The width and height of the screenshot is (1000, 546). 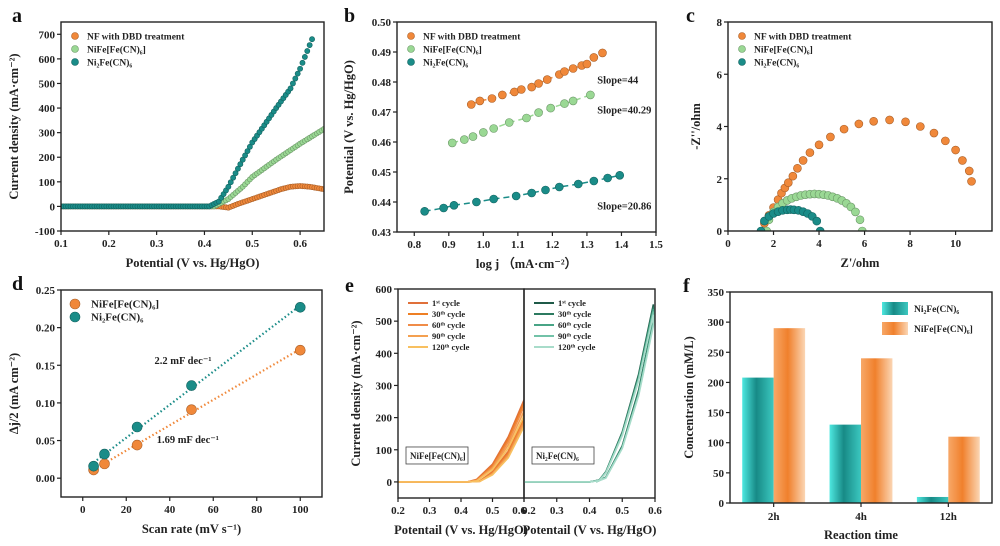 What do you see at coordinates (384, 322) in the screenshot?
I see `y-tick-label: 500` at bounding box center [384, 322].